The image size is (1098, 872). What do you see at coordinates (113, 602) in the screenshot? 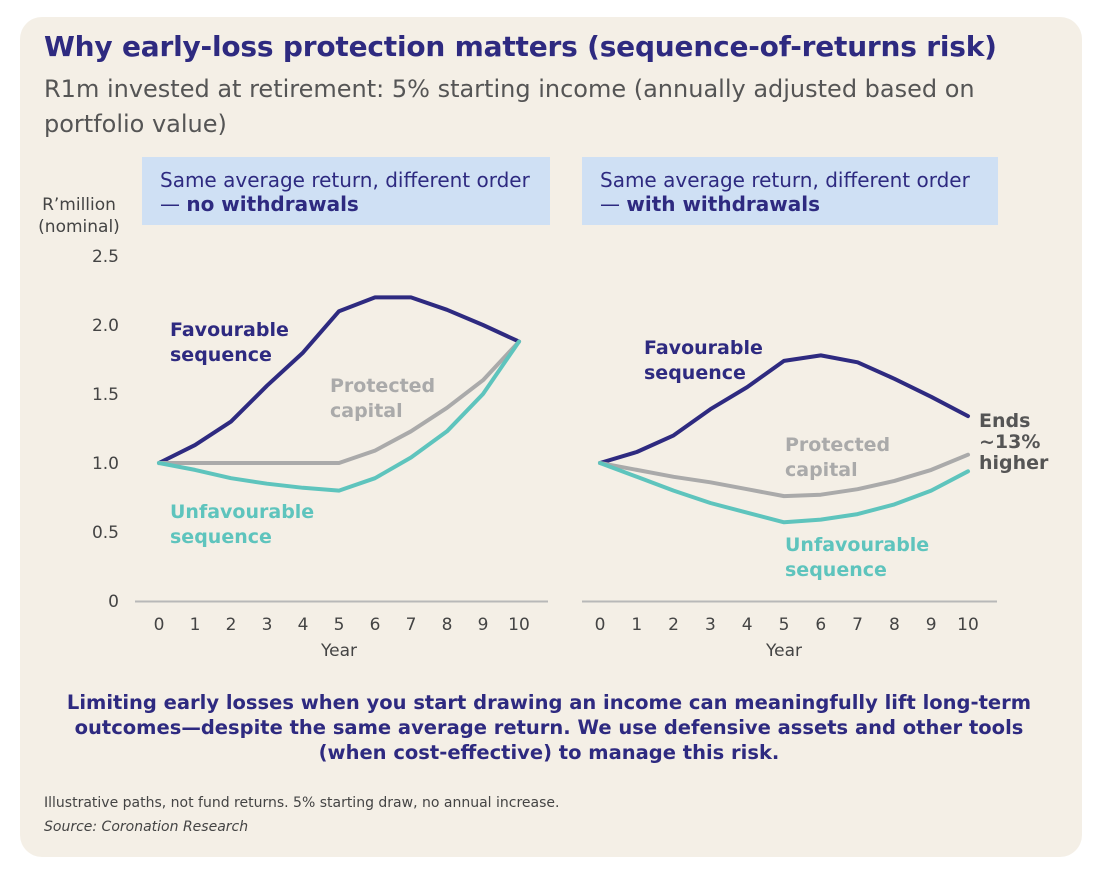
I see `y-tick-0: 0` at bounding box center [113, 602].